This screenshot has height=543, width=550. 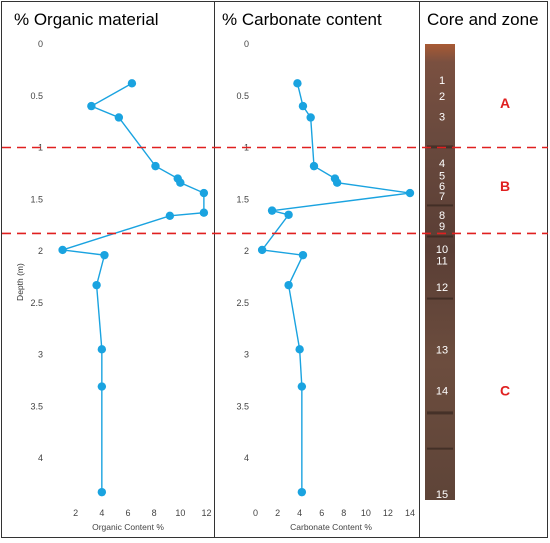 What do you see at coordinates (442, 250) in the screenshot?
I see `core-sample-number: 10` at bounding box center [442, 250].